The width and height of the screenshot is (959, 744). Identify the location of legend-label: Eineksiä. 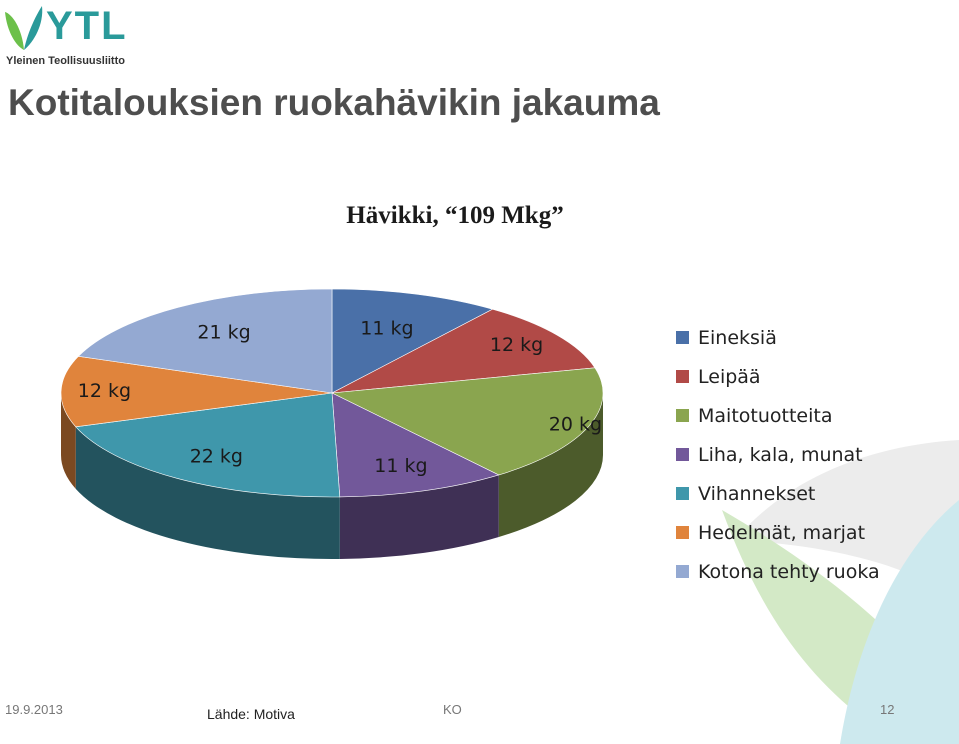
(737, 337).